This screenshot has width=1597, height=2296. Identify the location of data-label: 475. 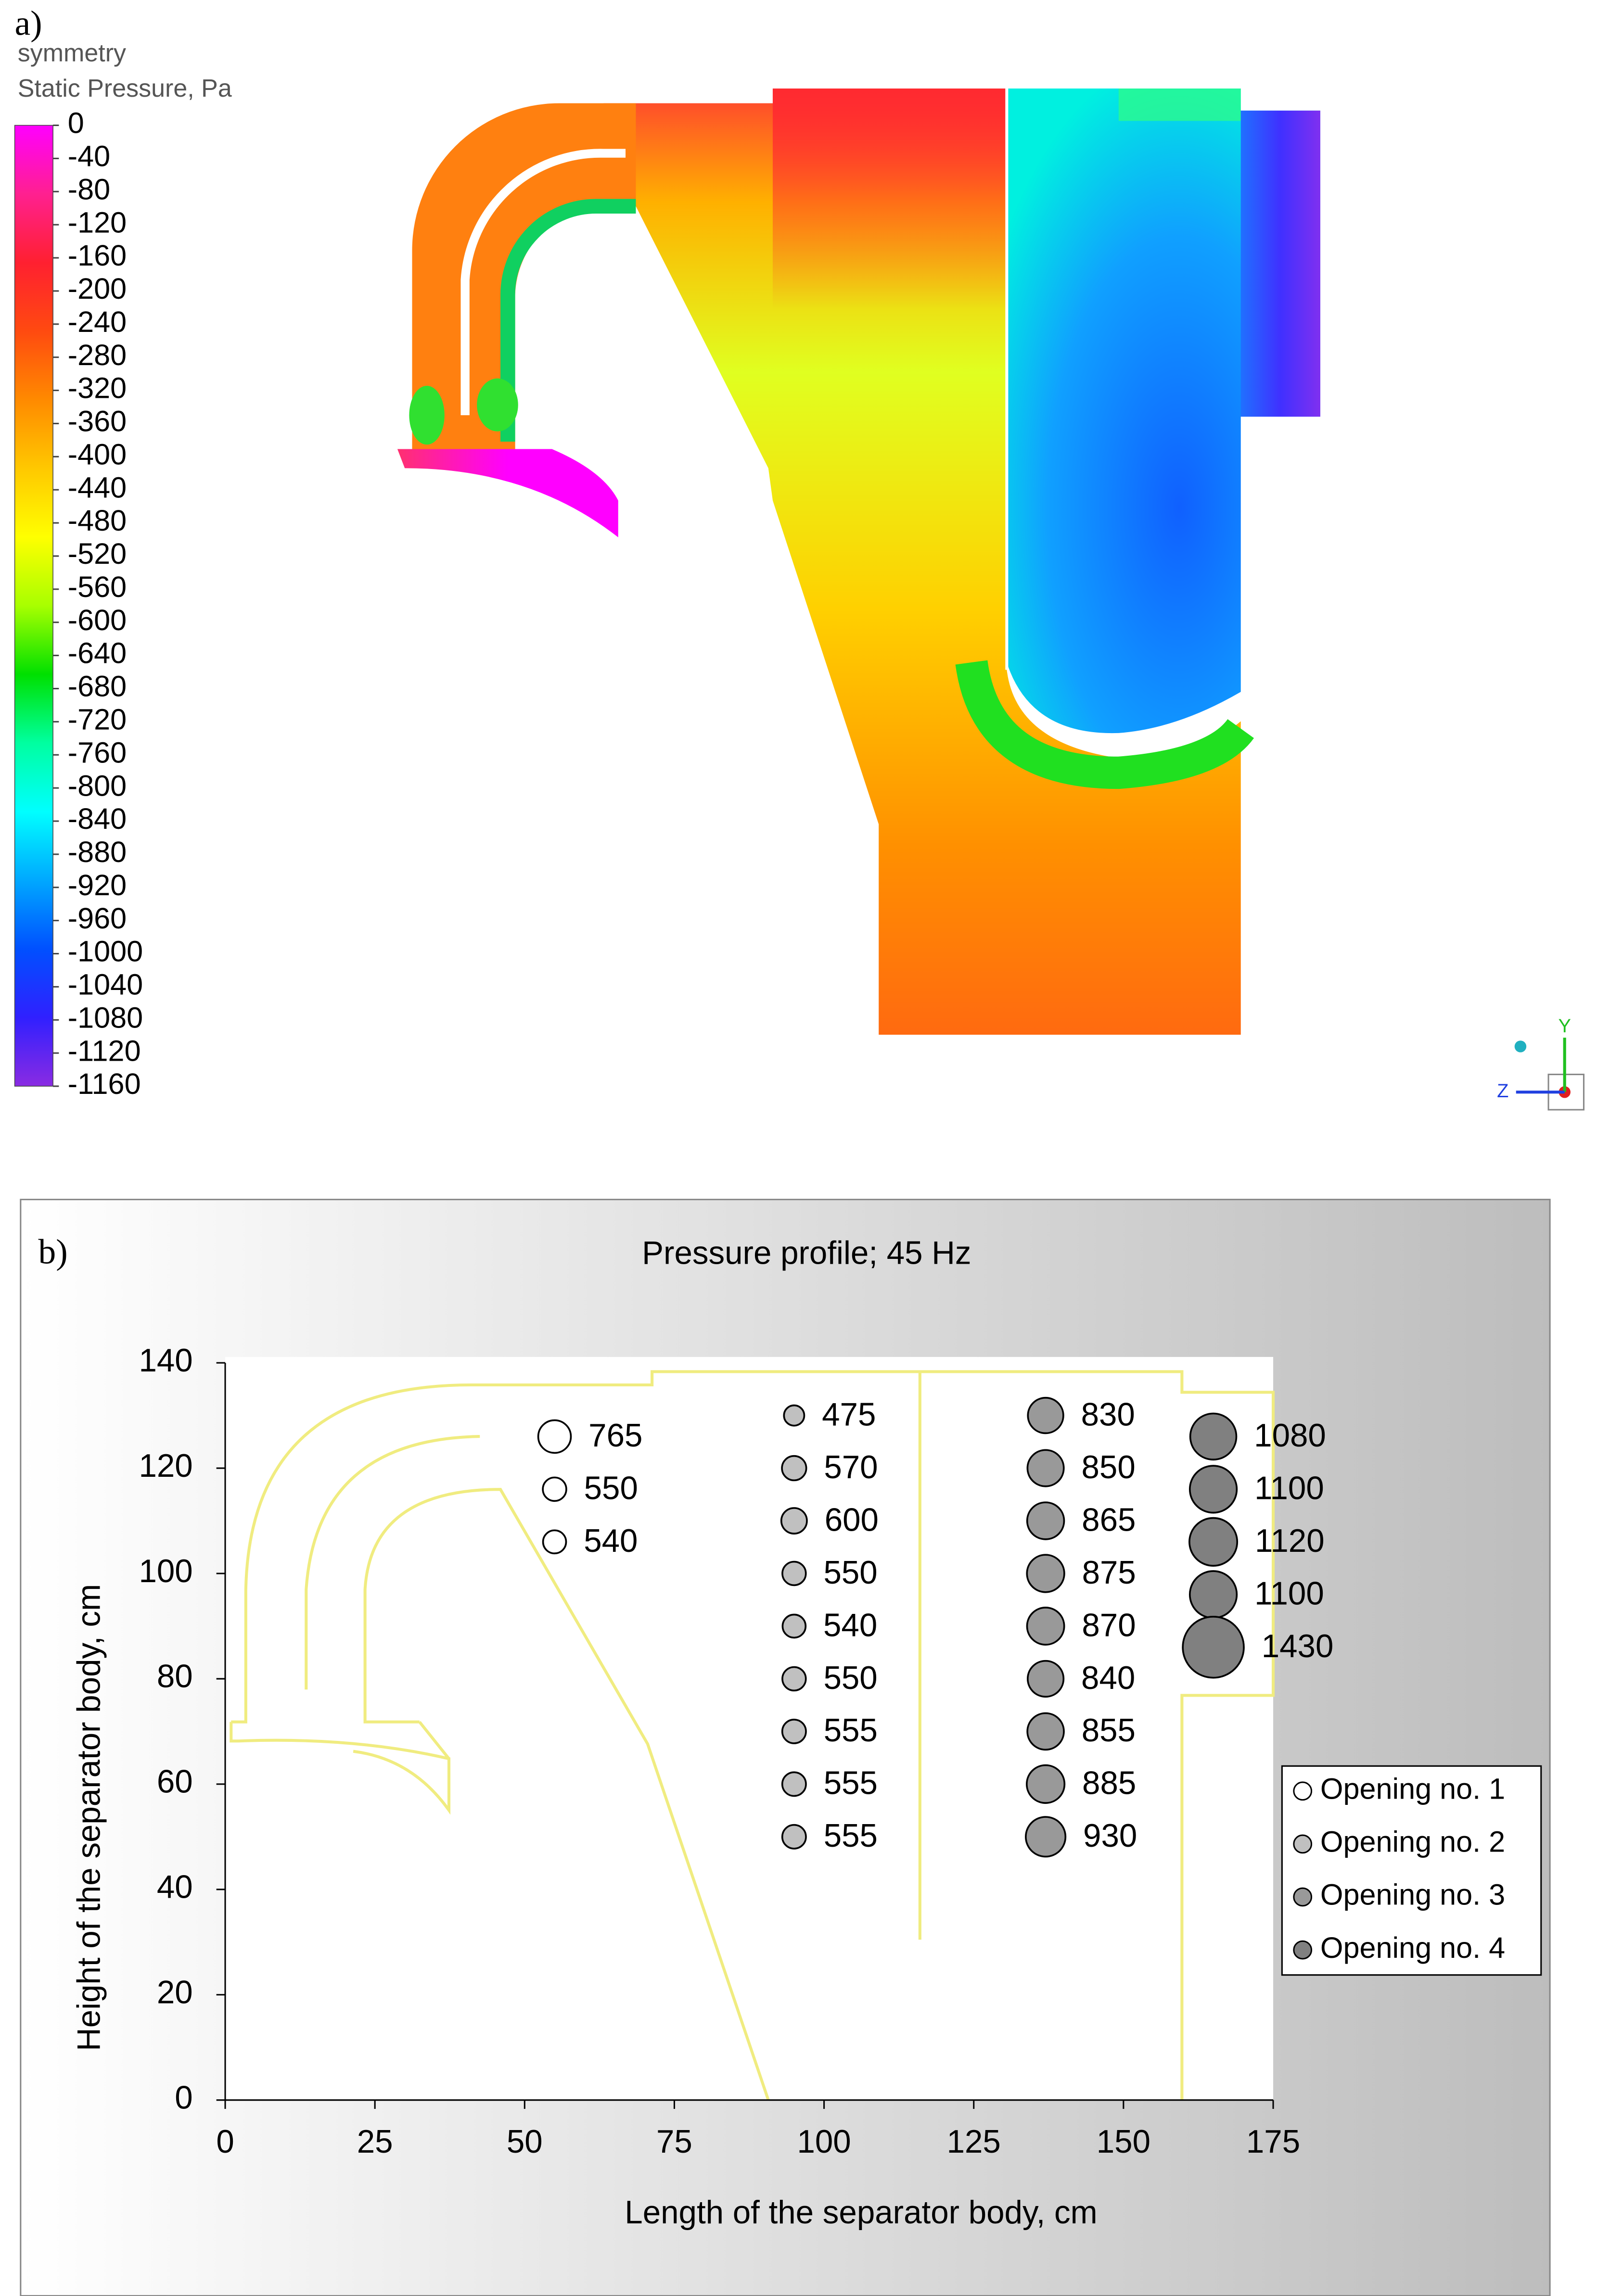
(849, 1414).